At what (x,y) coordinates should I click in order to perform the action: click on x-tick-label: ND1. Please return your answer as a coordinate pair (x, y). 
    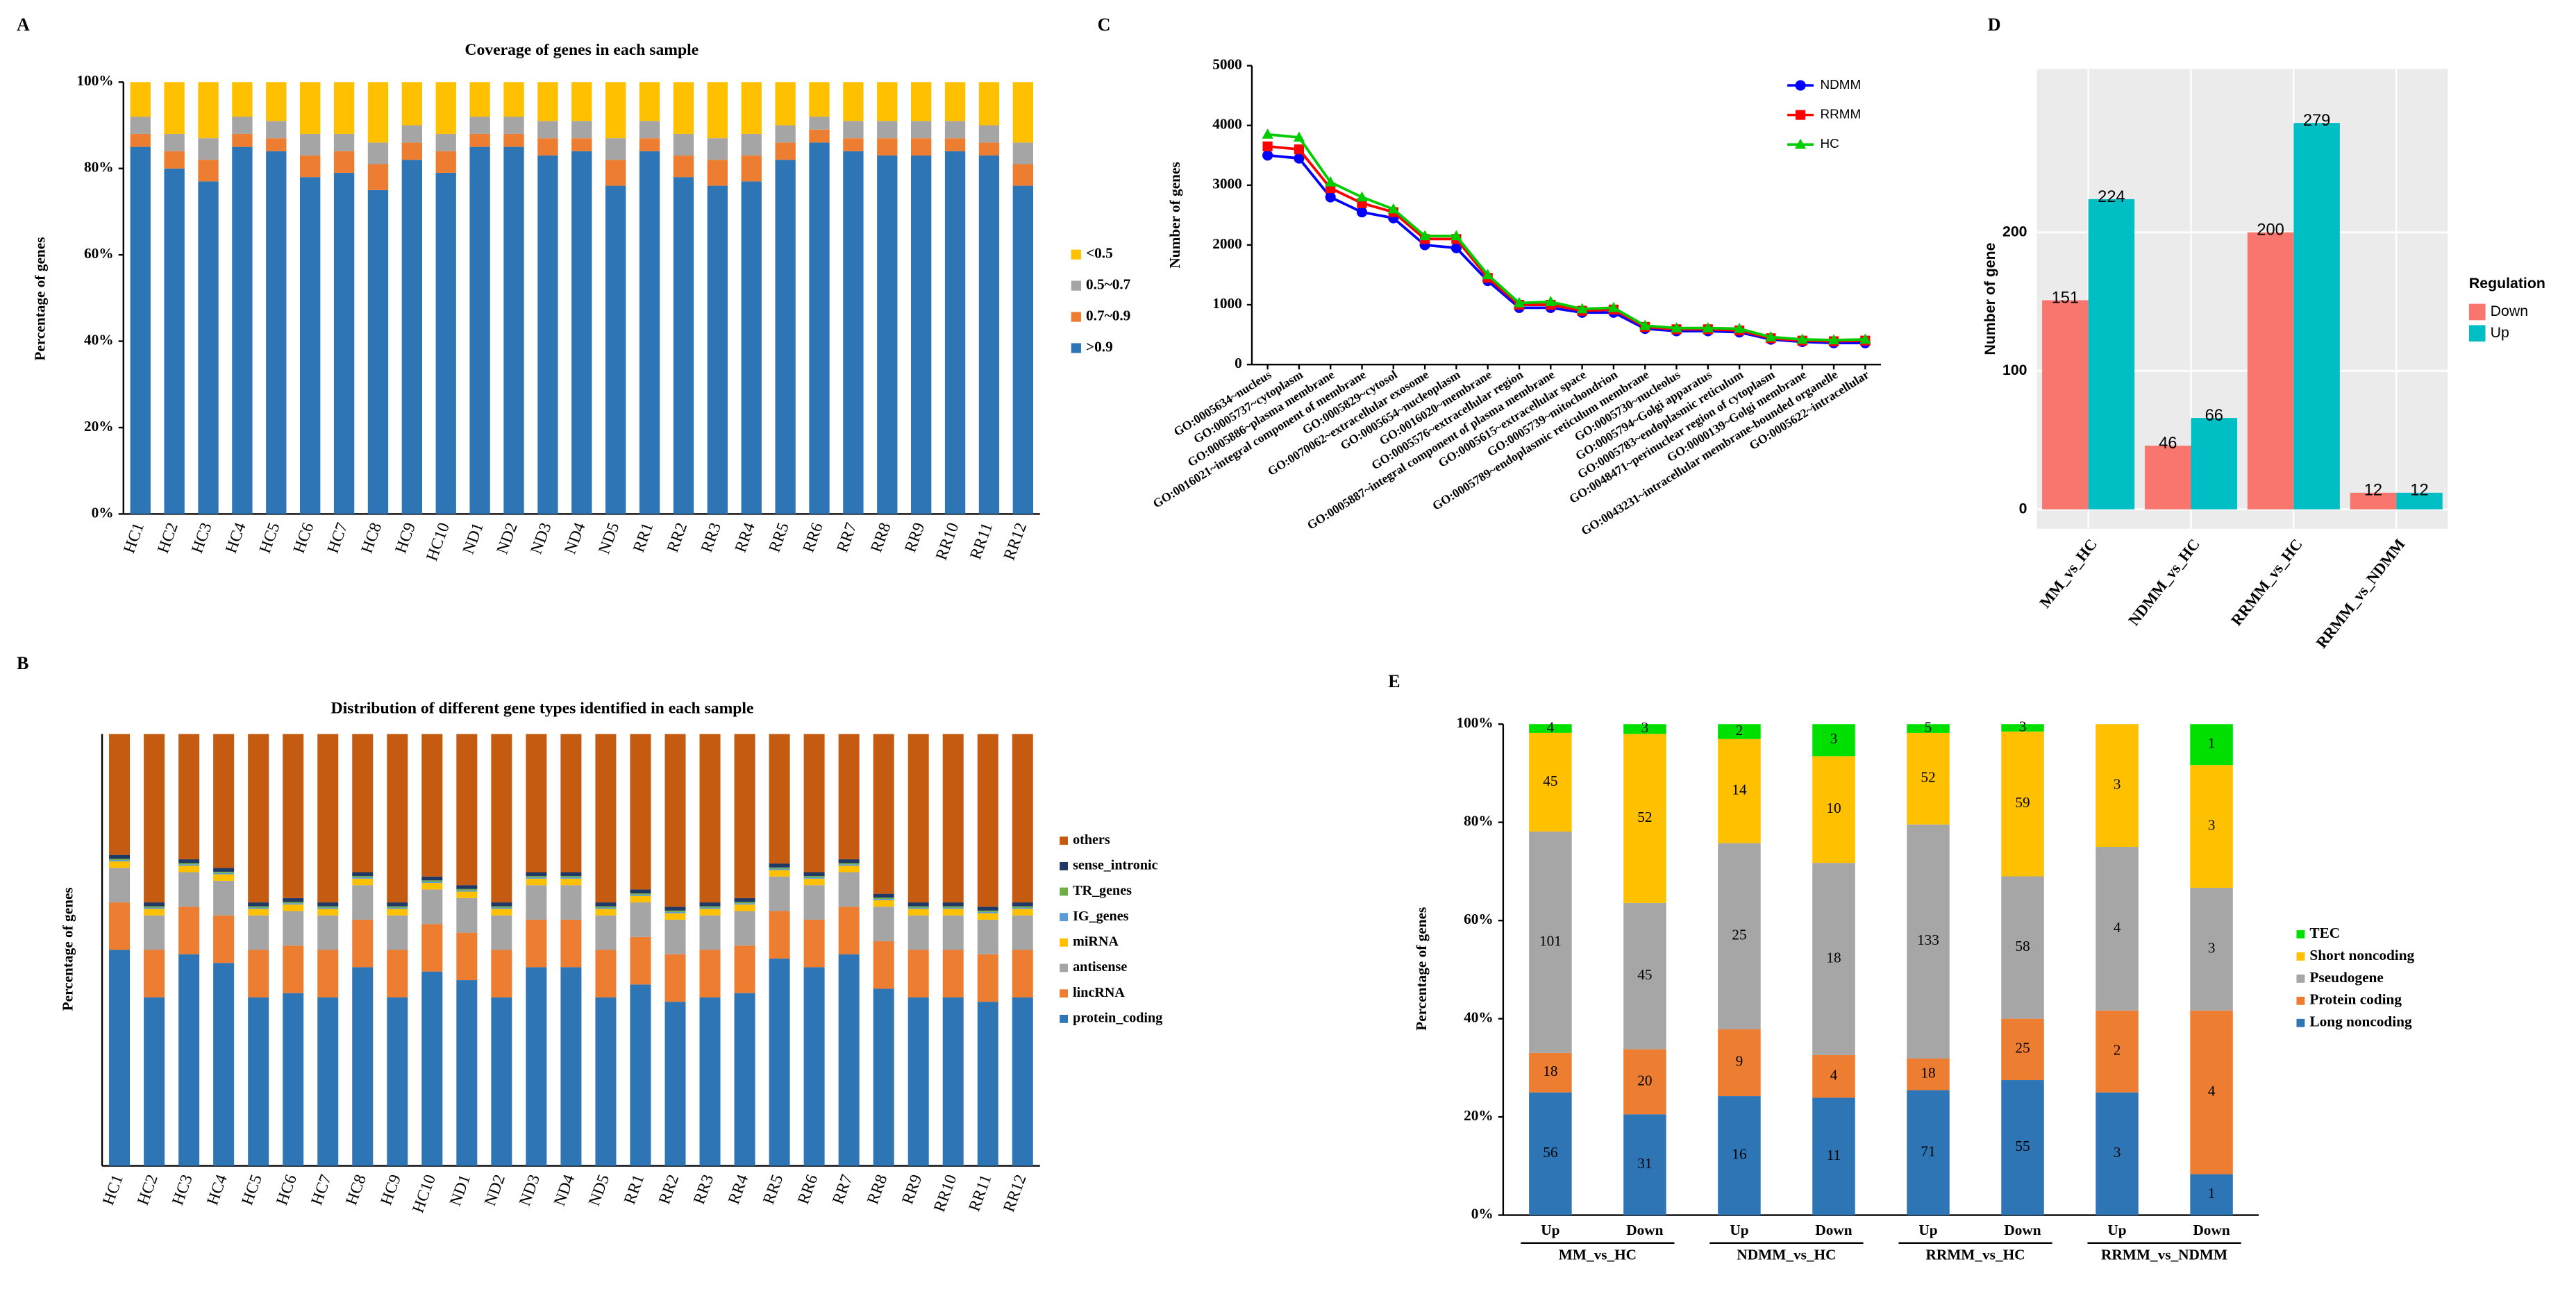
    Looking at the image, I should click on (473, 539).